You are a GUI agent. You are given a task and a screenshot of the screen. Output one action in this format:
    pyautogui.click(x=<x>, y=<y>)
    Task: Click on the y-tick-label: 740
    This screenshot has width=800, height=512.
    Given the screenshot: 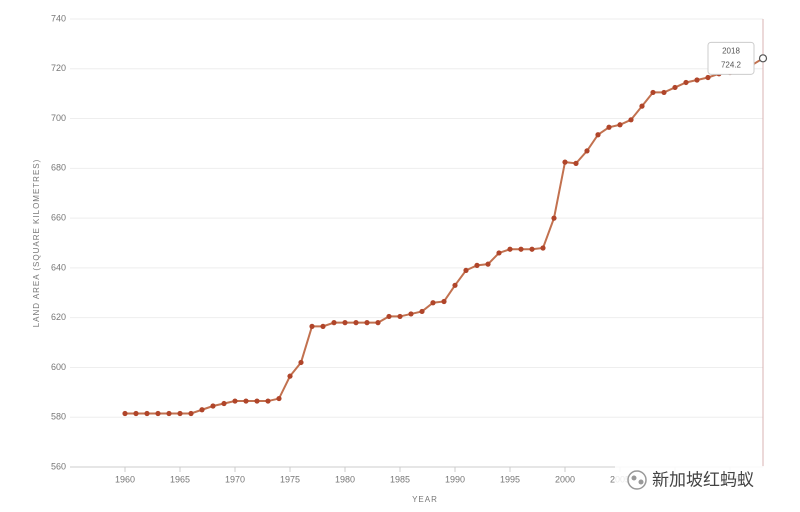 What is the action you would take?
    pyautogui.click(x=58, y=18)
    